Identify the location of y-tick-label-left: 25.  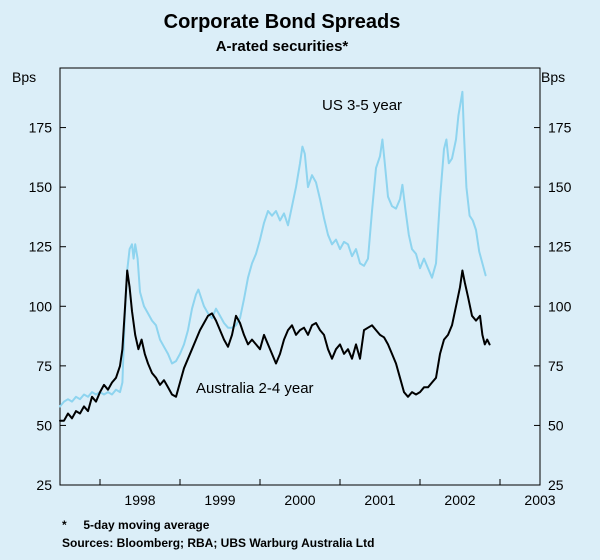
(44, 485).